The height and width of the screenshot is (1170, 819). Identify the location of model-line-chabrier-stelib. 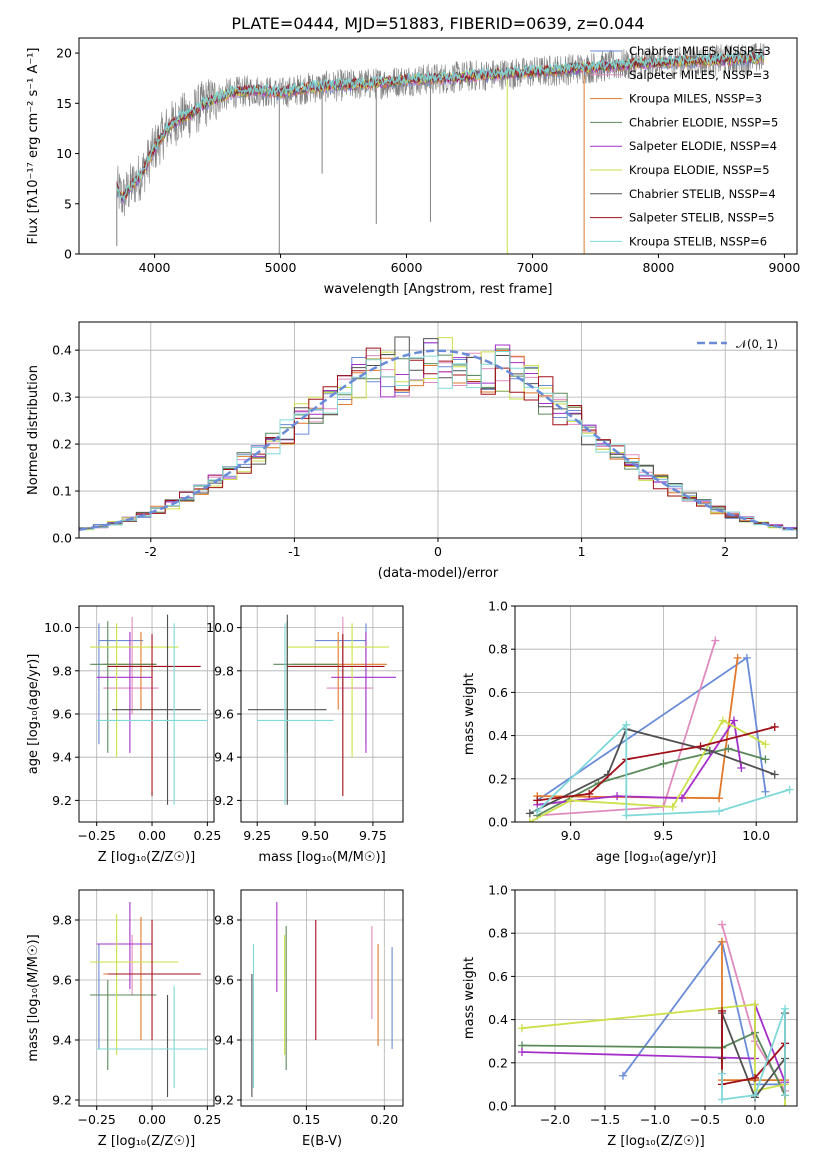
(440, 126).